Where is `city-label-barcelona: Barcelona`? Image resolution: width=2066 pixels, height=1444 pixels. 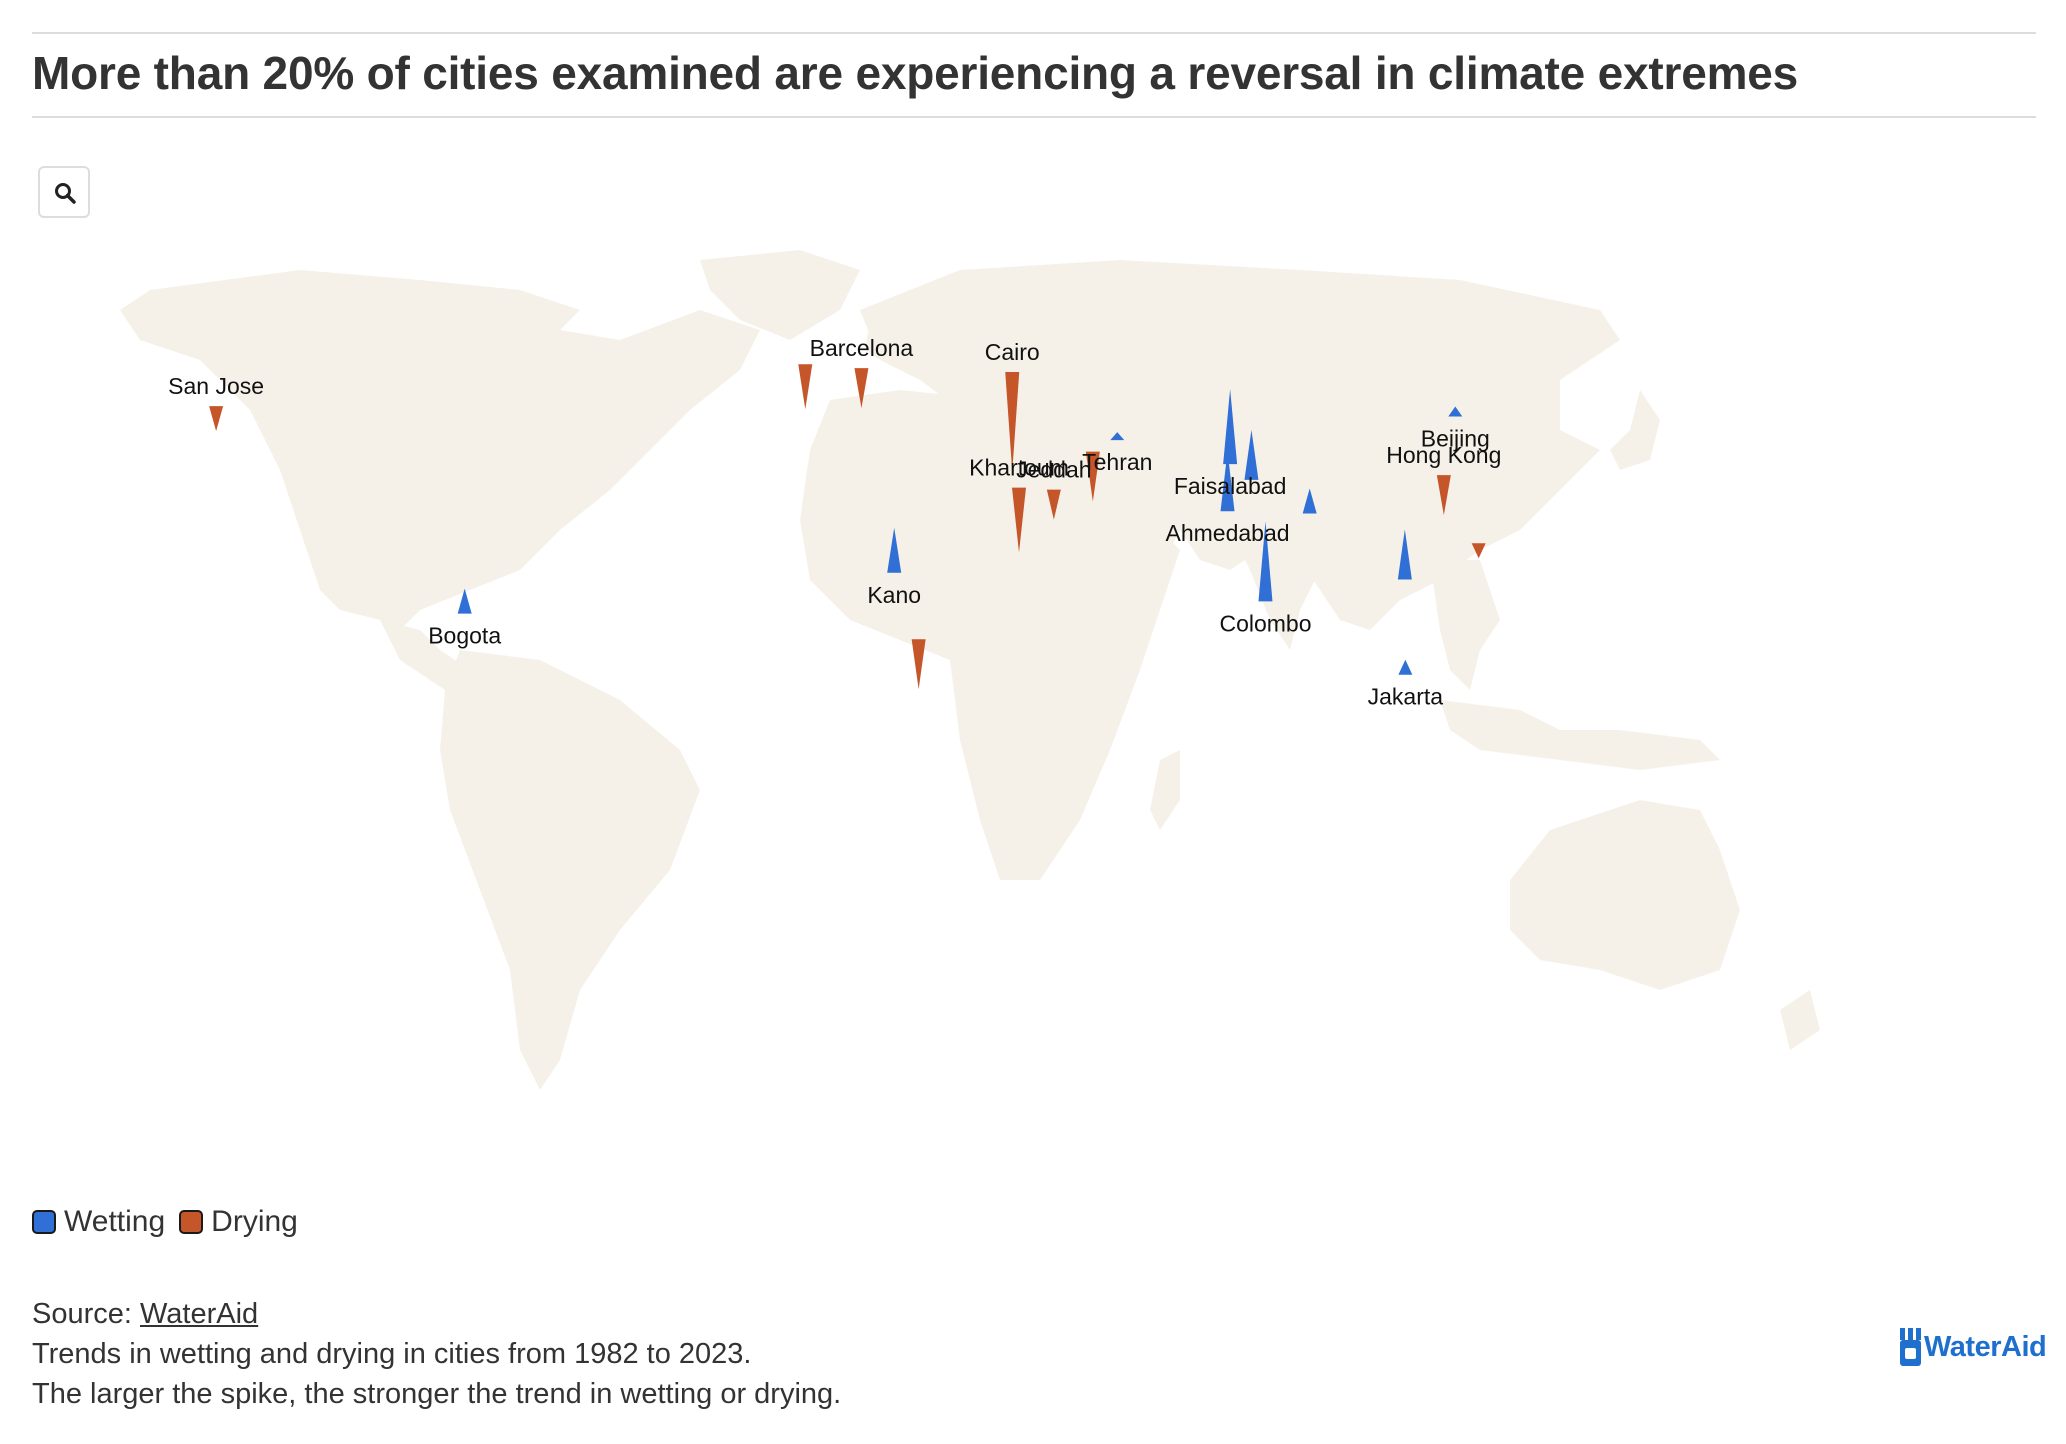
city-label-barcelona: Barcelona is located at coordinates (862, 348).